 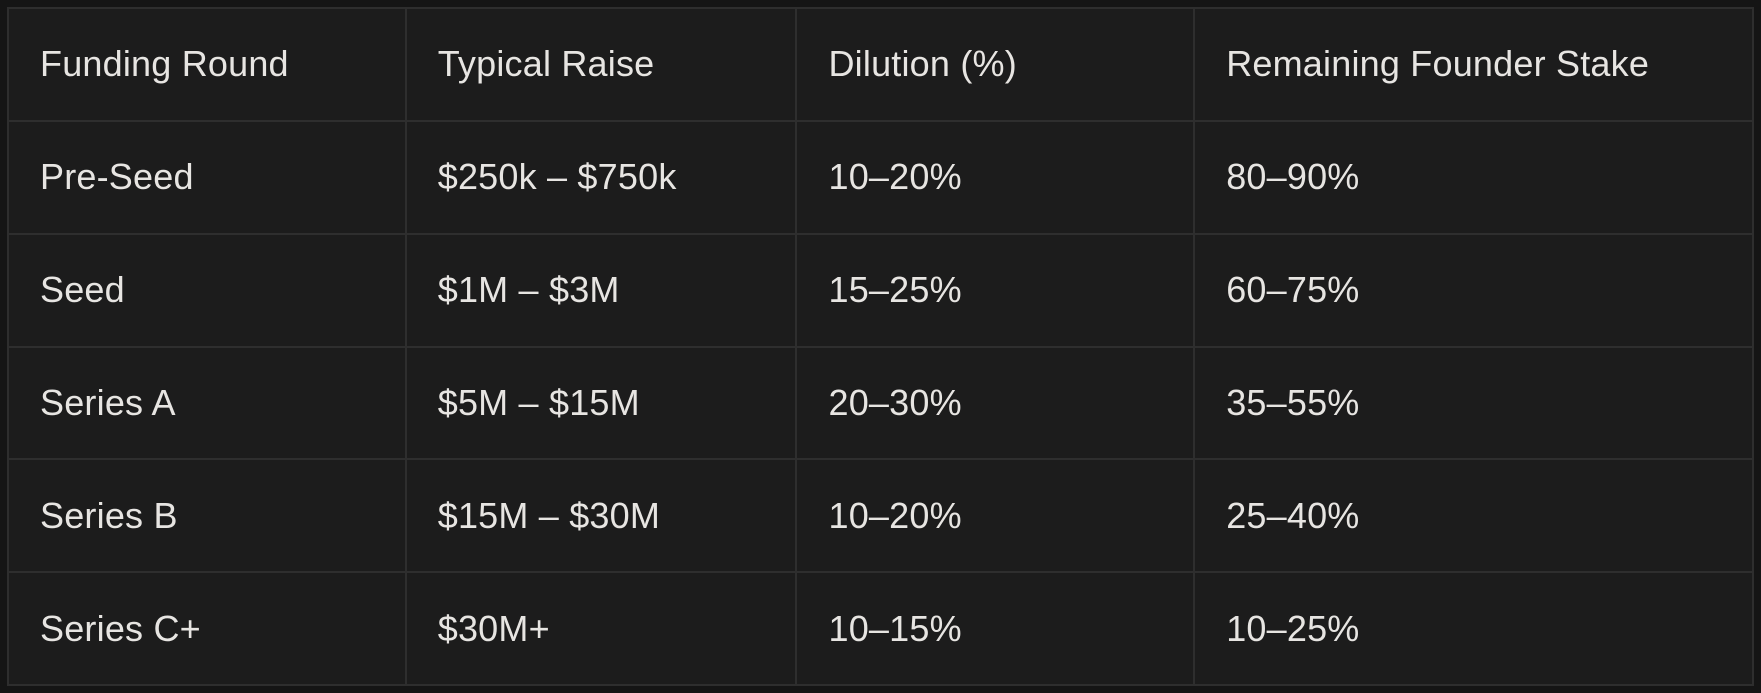 I want to click on table-cell: Series A, so click(x=207, y=403).